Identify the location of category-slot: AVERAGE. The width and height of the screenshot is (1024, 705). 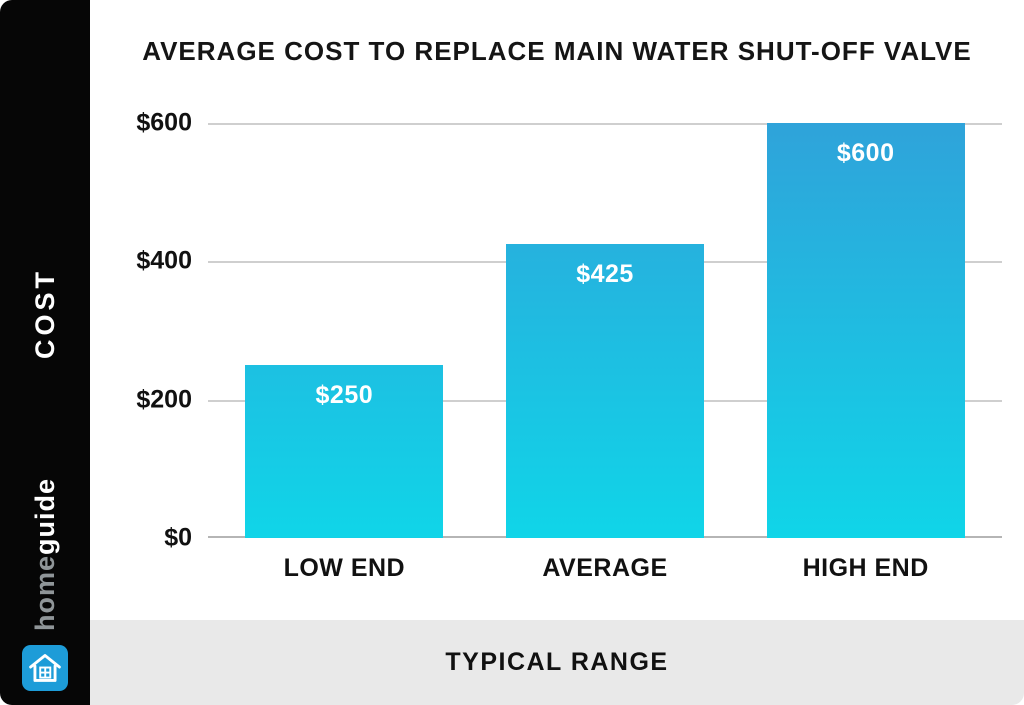
(605, 568).